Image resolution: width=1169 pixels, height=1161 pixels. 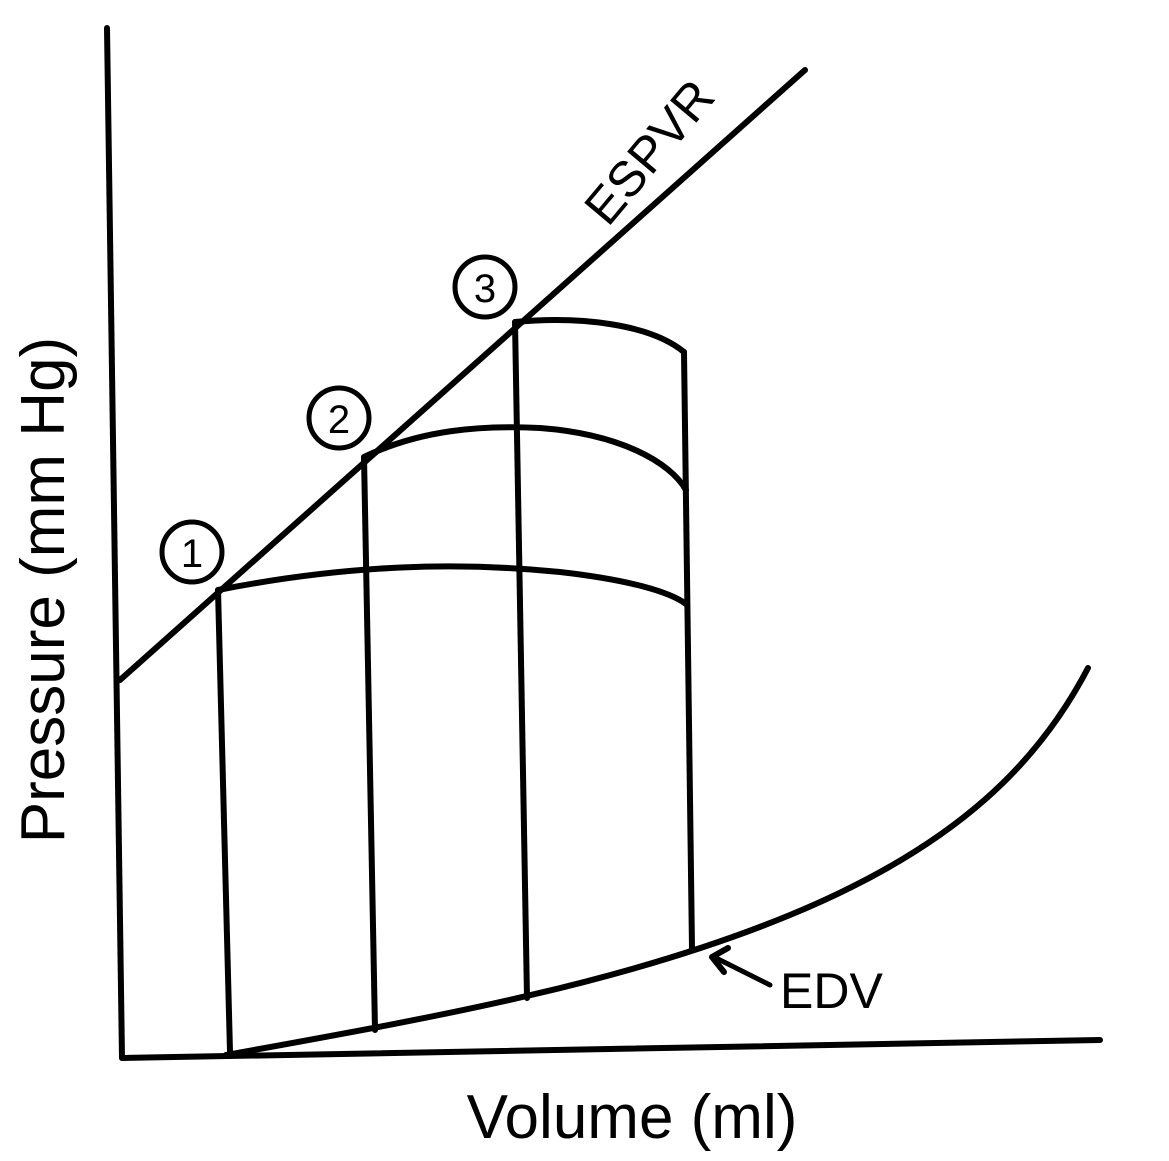 I want to click on marker-3: 3, so click(x=485, y=287).